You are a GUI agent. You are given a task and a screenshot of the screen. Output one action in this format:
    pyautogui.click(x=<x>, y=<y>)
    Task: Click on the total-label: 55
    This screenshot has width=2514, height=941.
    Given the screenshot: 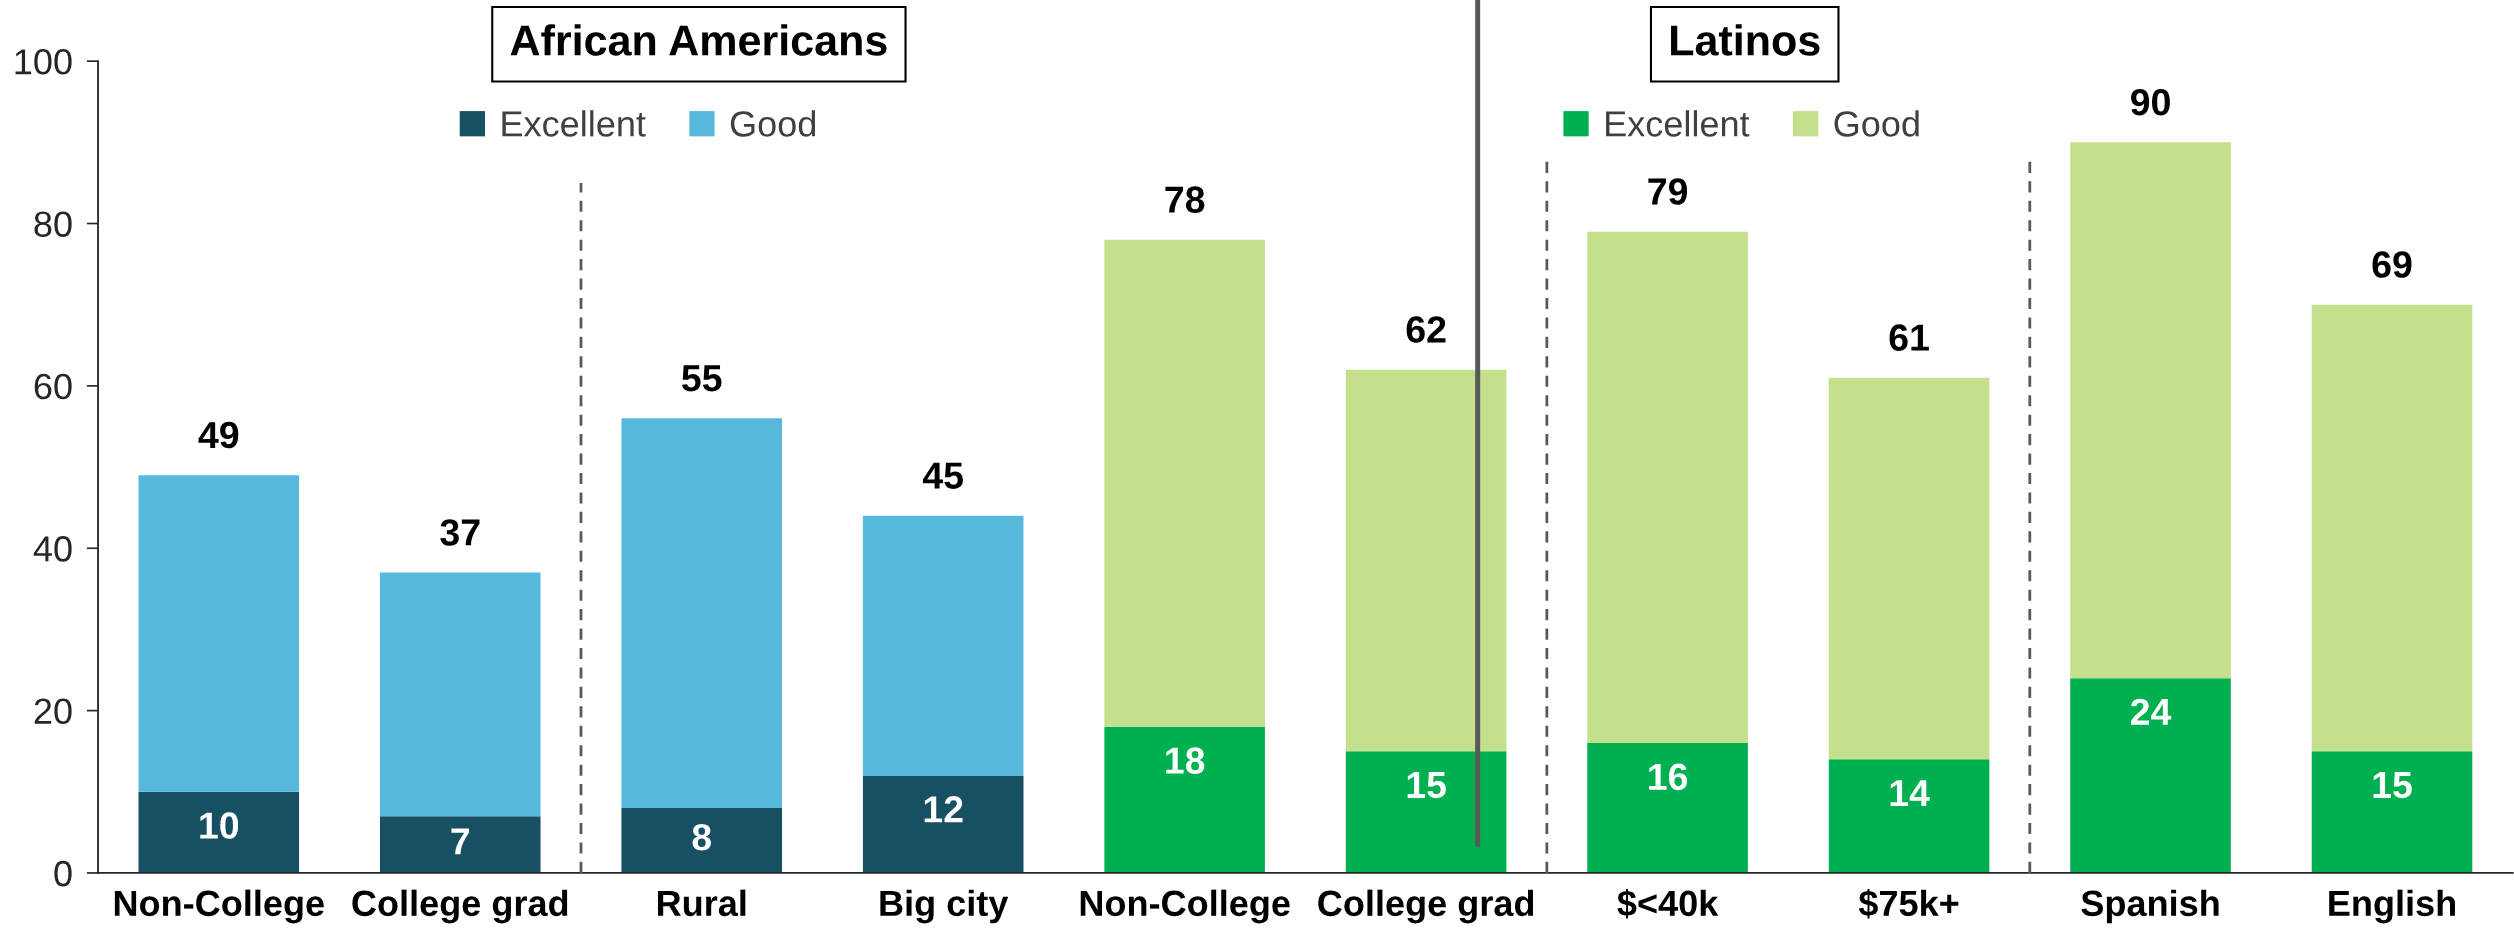 What is the action you would take?
    pyautogui.click(x=702, y=378)
    